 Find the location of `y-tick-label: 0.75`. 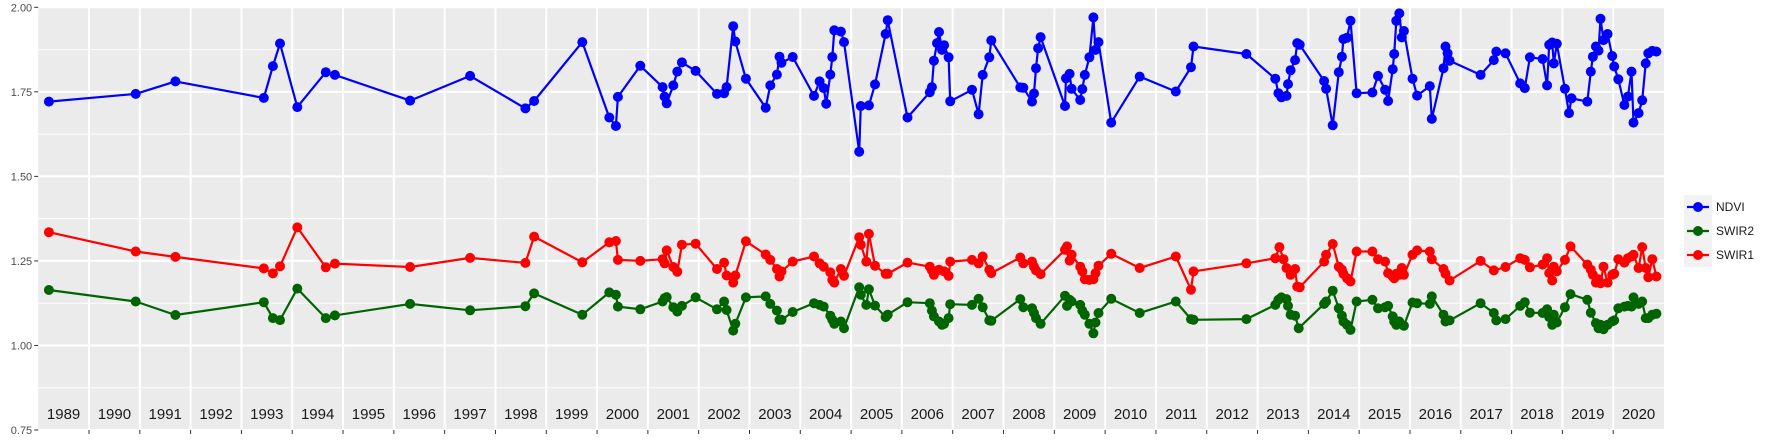

y-tick-label: 0.75 is located at coordinates (21, 431).